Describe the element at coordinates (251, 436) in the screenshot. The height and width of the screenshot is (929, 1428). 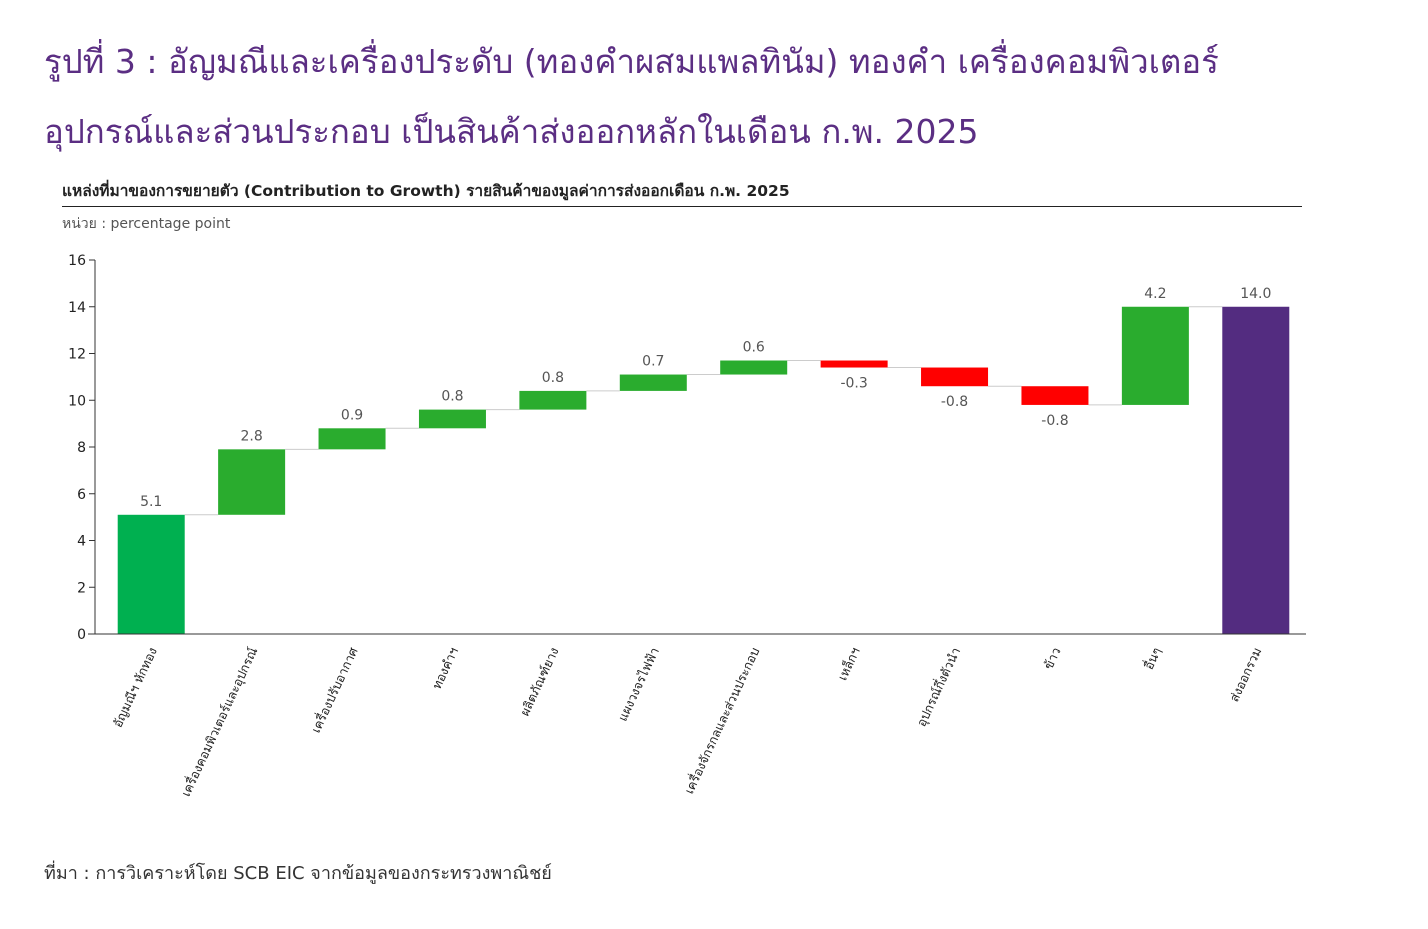
I see `data-label: 2.8` at that location.